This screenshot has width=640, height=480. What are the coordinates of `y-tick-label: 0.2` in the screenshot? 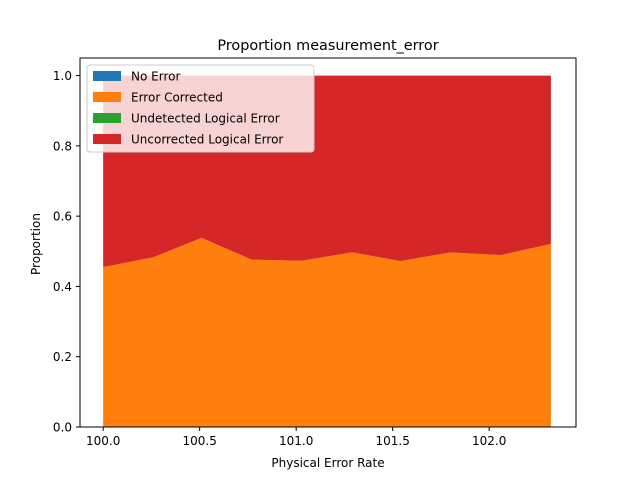 It's located at (62, 357).